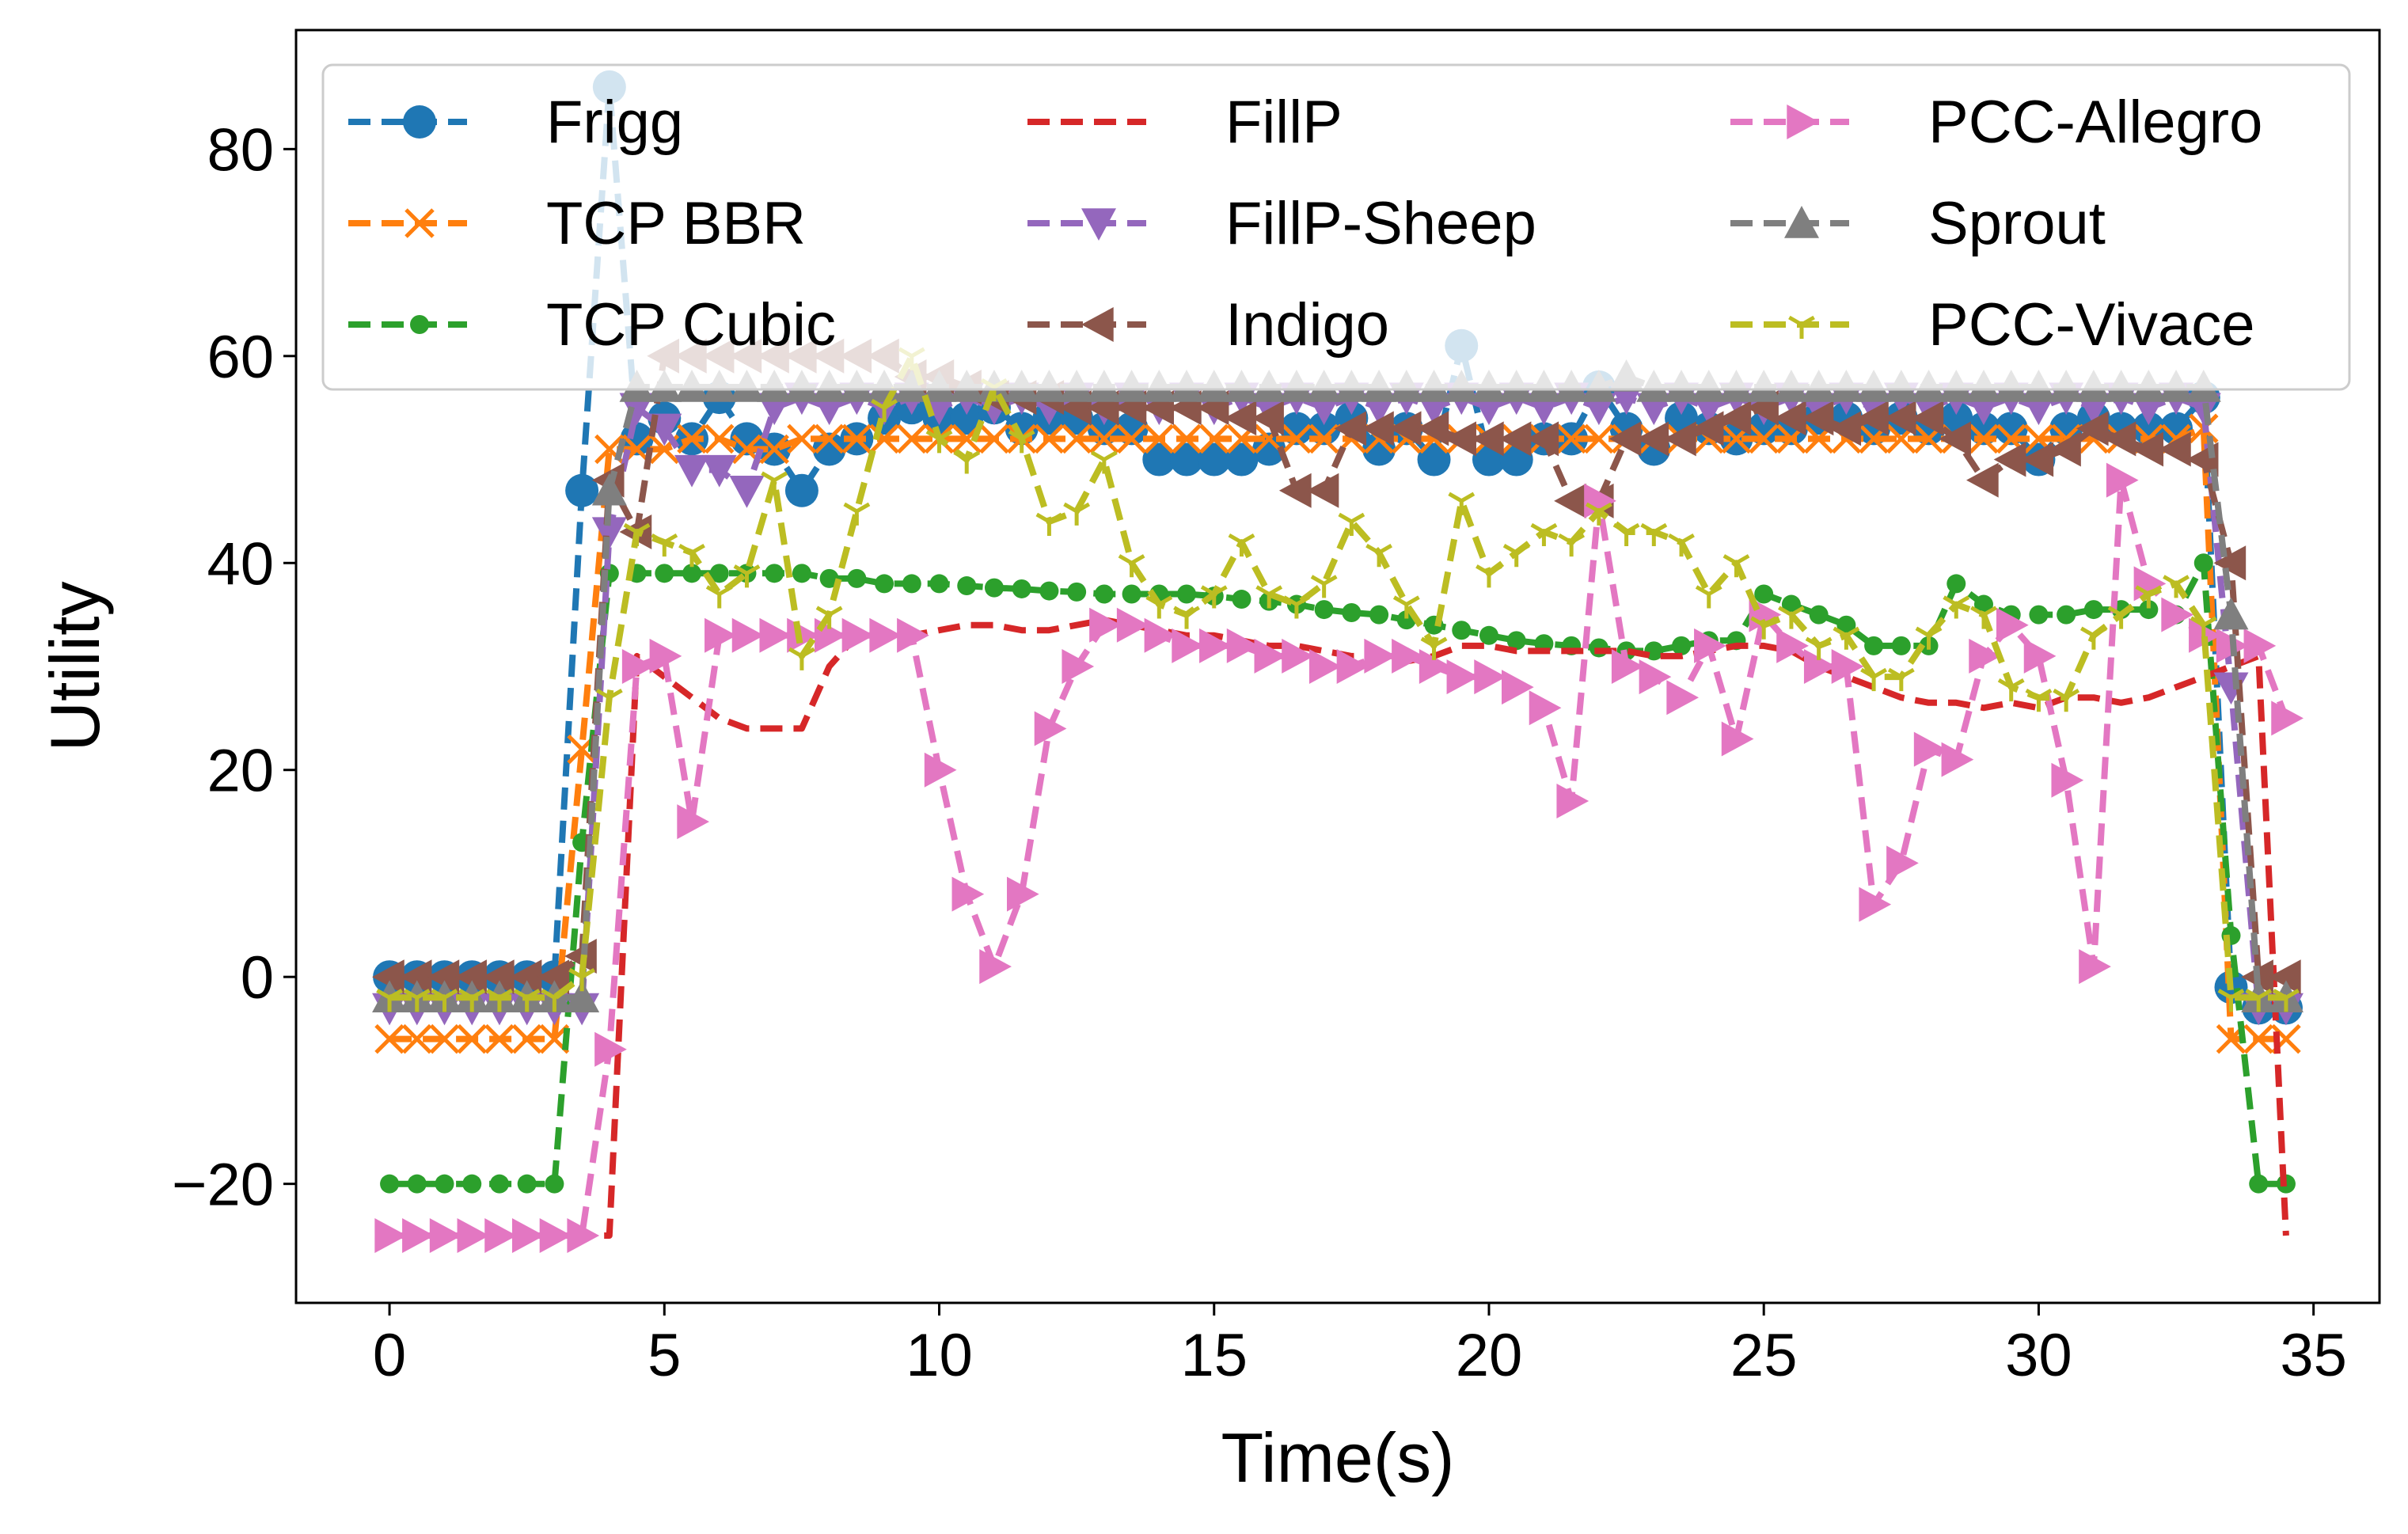  What do you see at coordinates (1214, 1355) in the screenshot?
I see `x-tick-label: 15` at bounding box center [1214, 1355].